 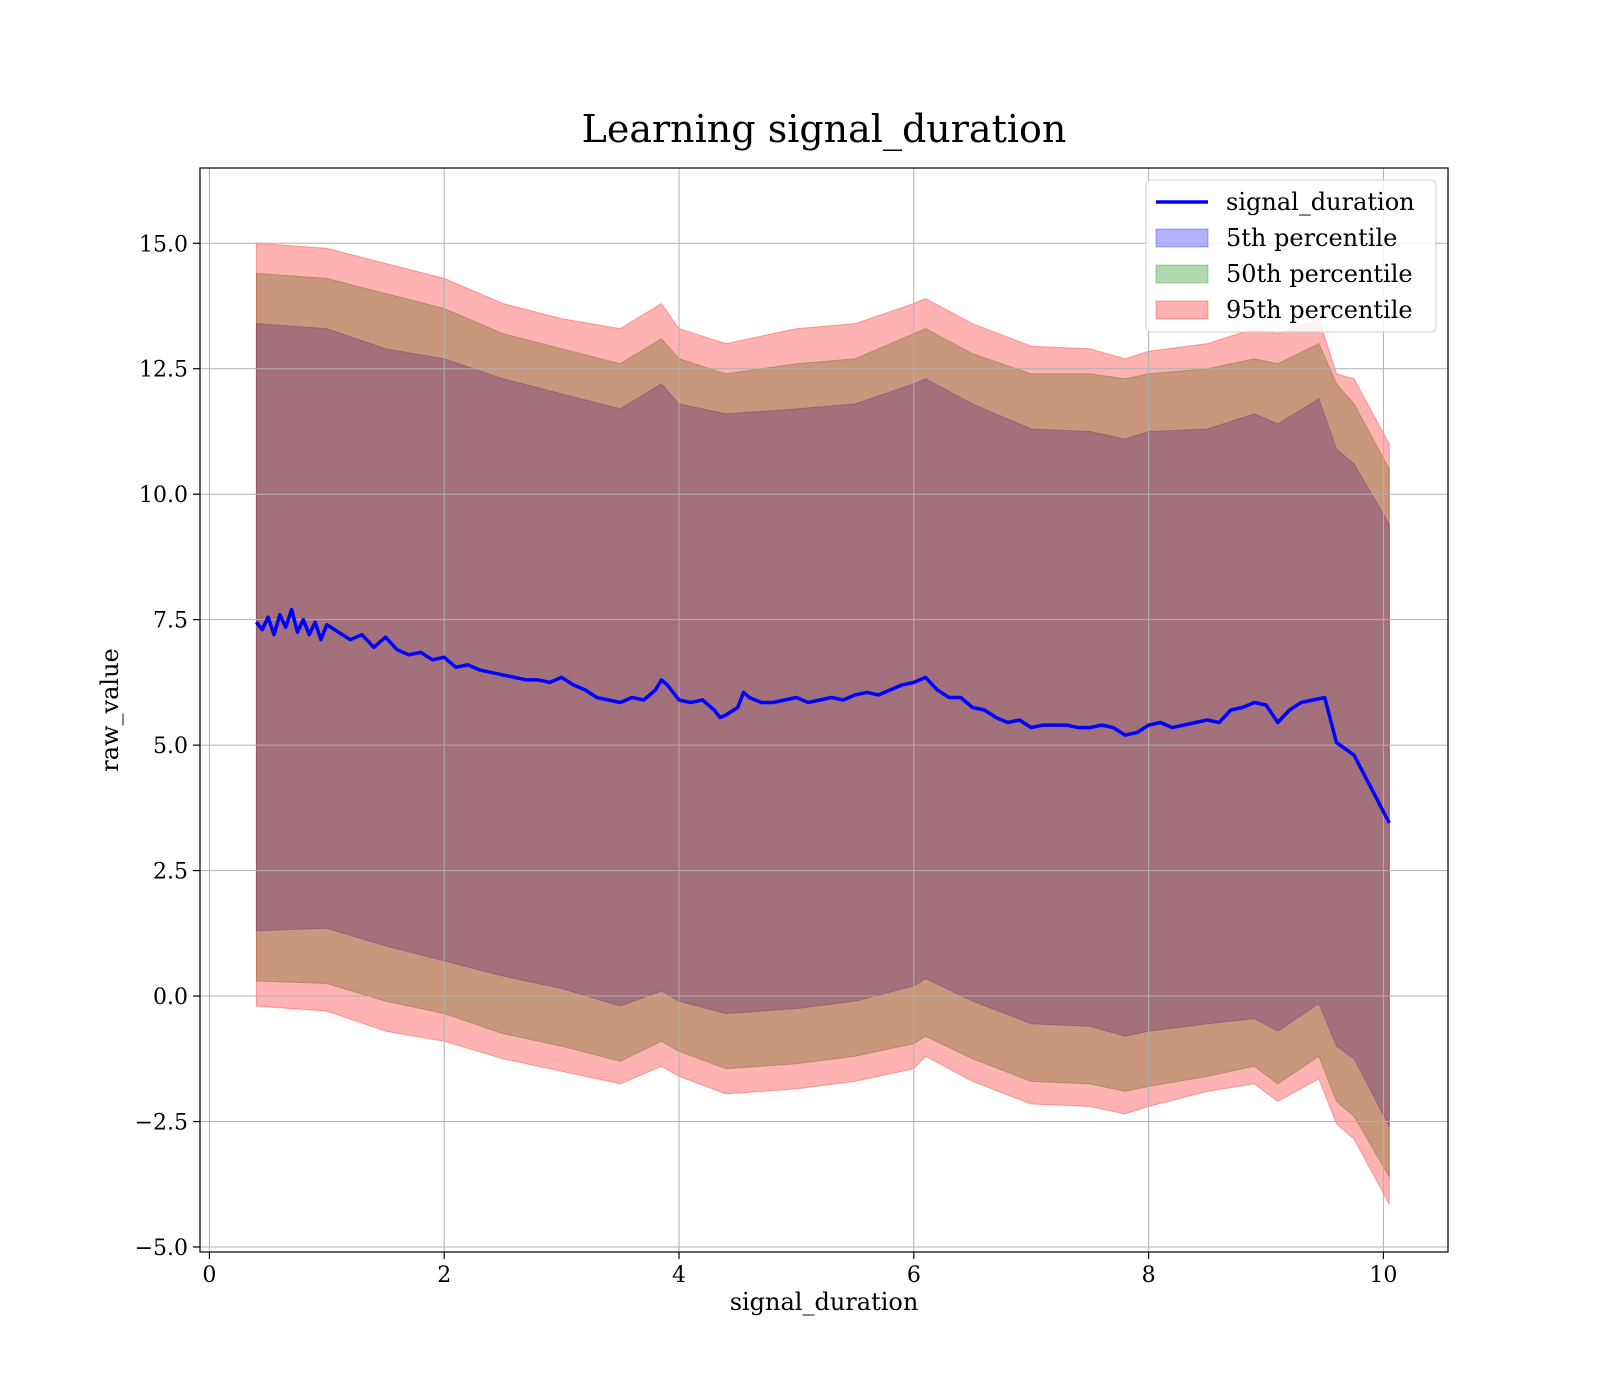 I want to click on y-tick-label: 5.0, so click(x=170, y=746).